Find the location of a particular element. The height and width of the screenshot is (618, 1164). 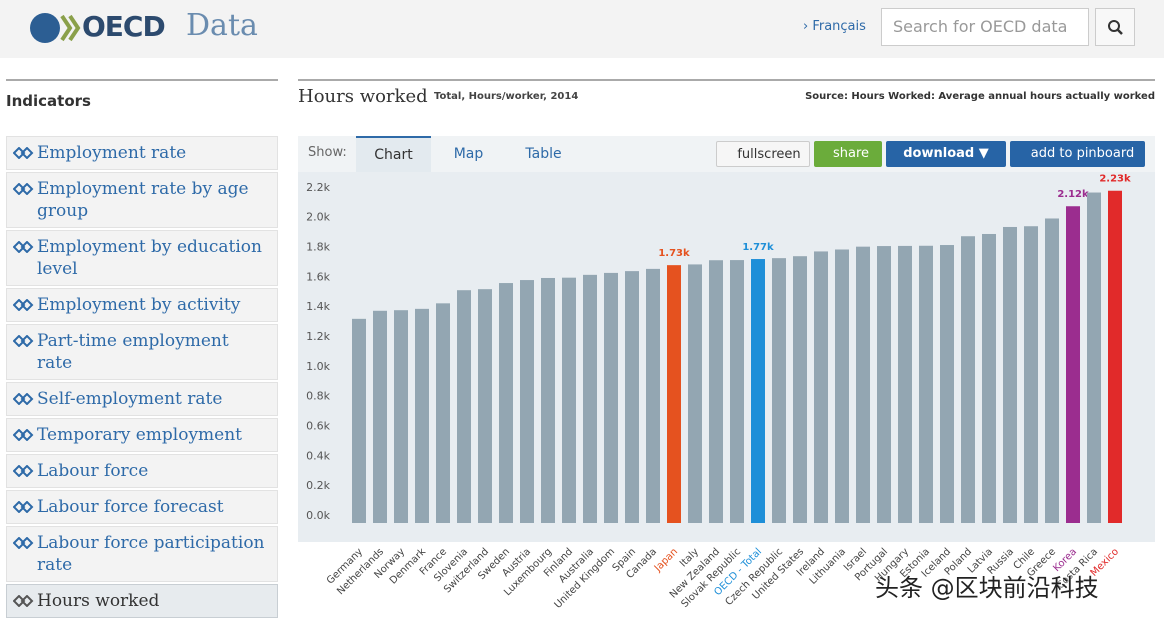

indicator-label: Employment rate is located at coordinates (112, 153).